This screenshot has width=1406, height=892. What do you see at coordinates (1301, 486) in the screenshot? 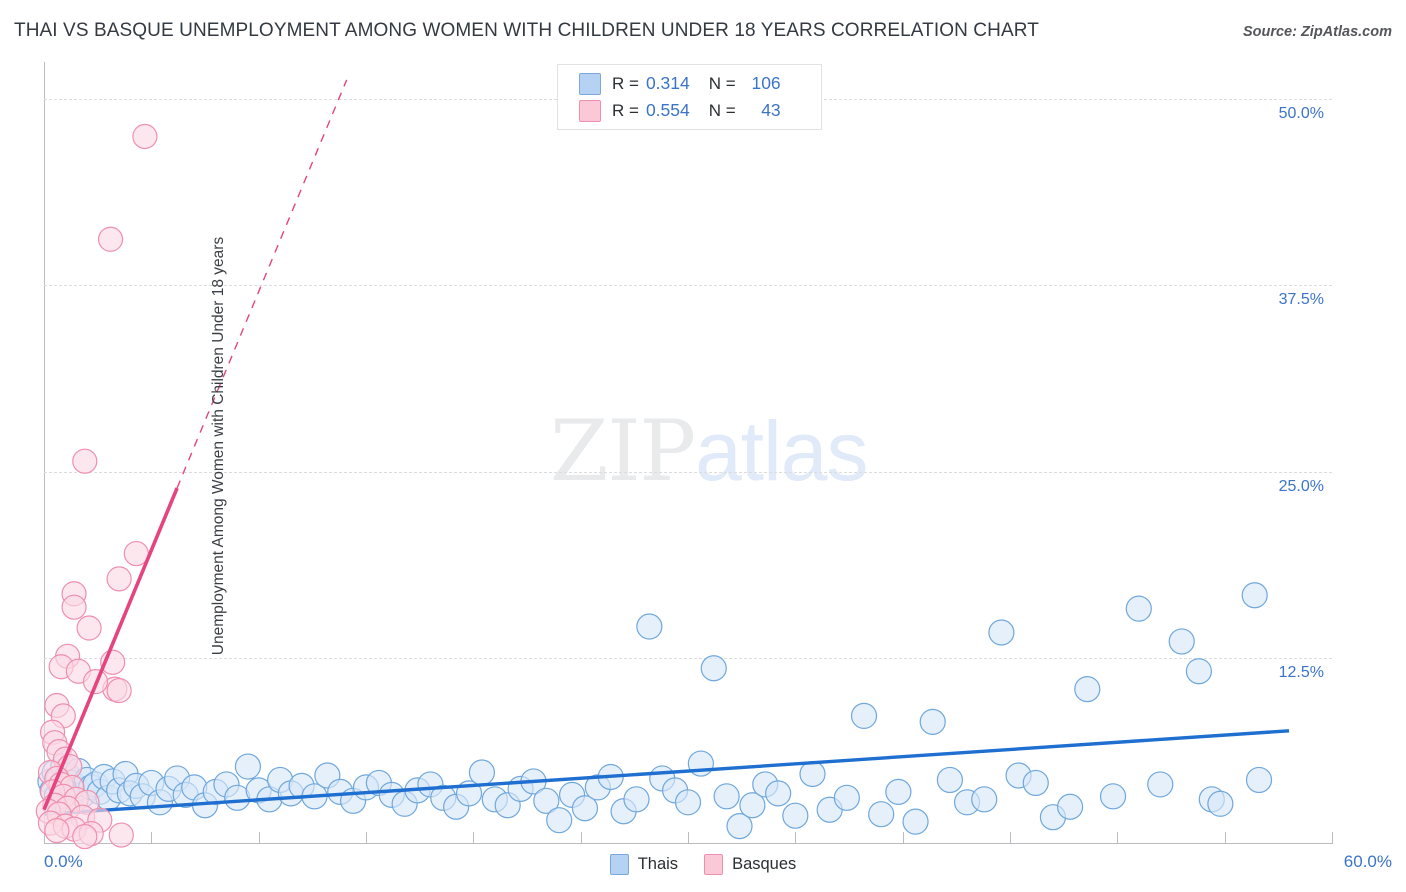
I see `y-axis-tick-label: 25.0%` at bounding box center [1301, 486].